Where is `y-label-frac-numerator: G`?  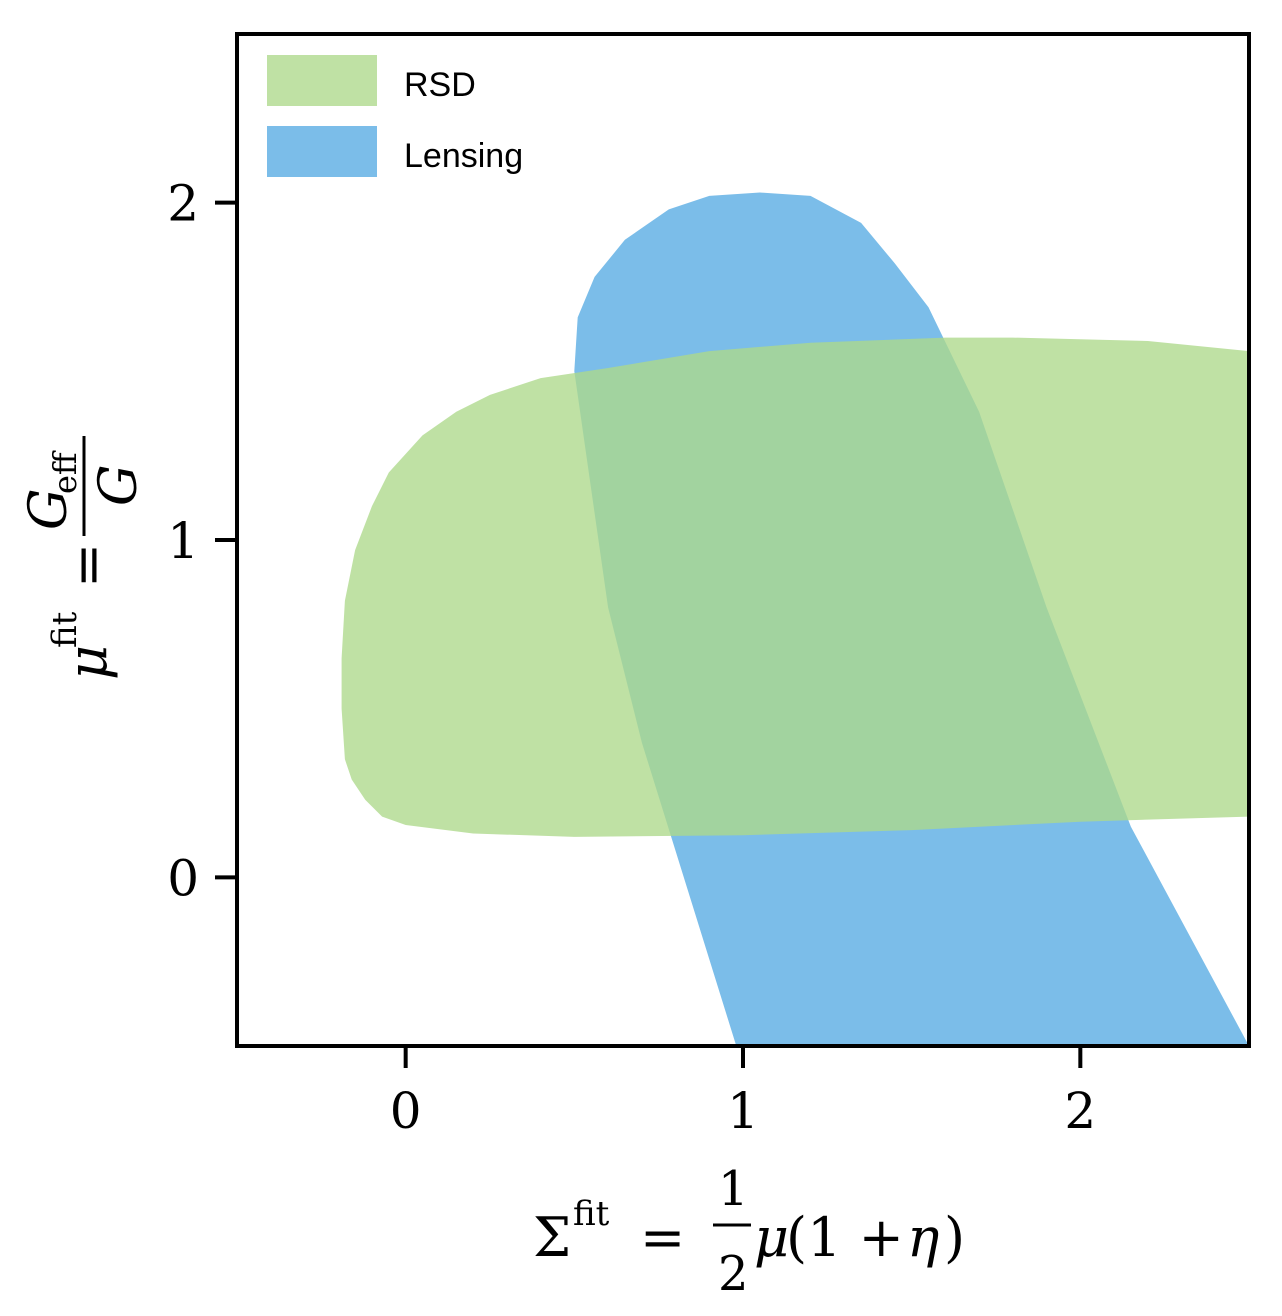
y-label-frac-numerator: G is located at coordinates (49, 509).